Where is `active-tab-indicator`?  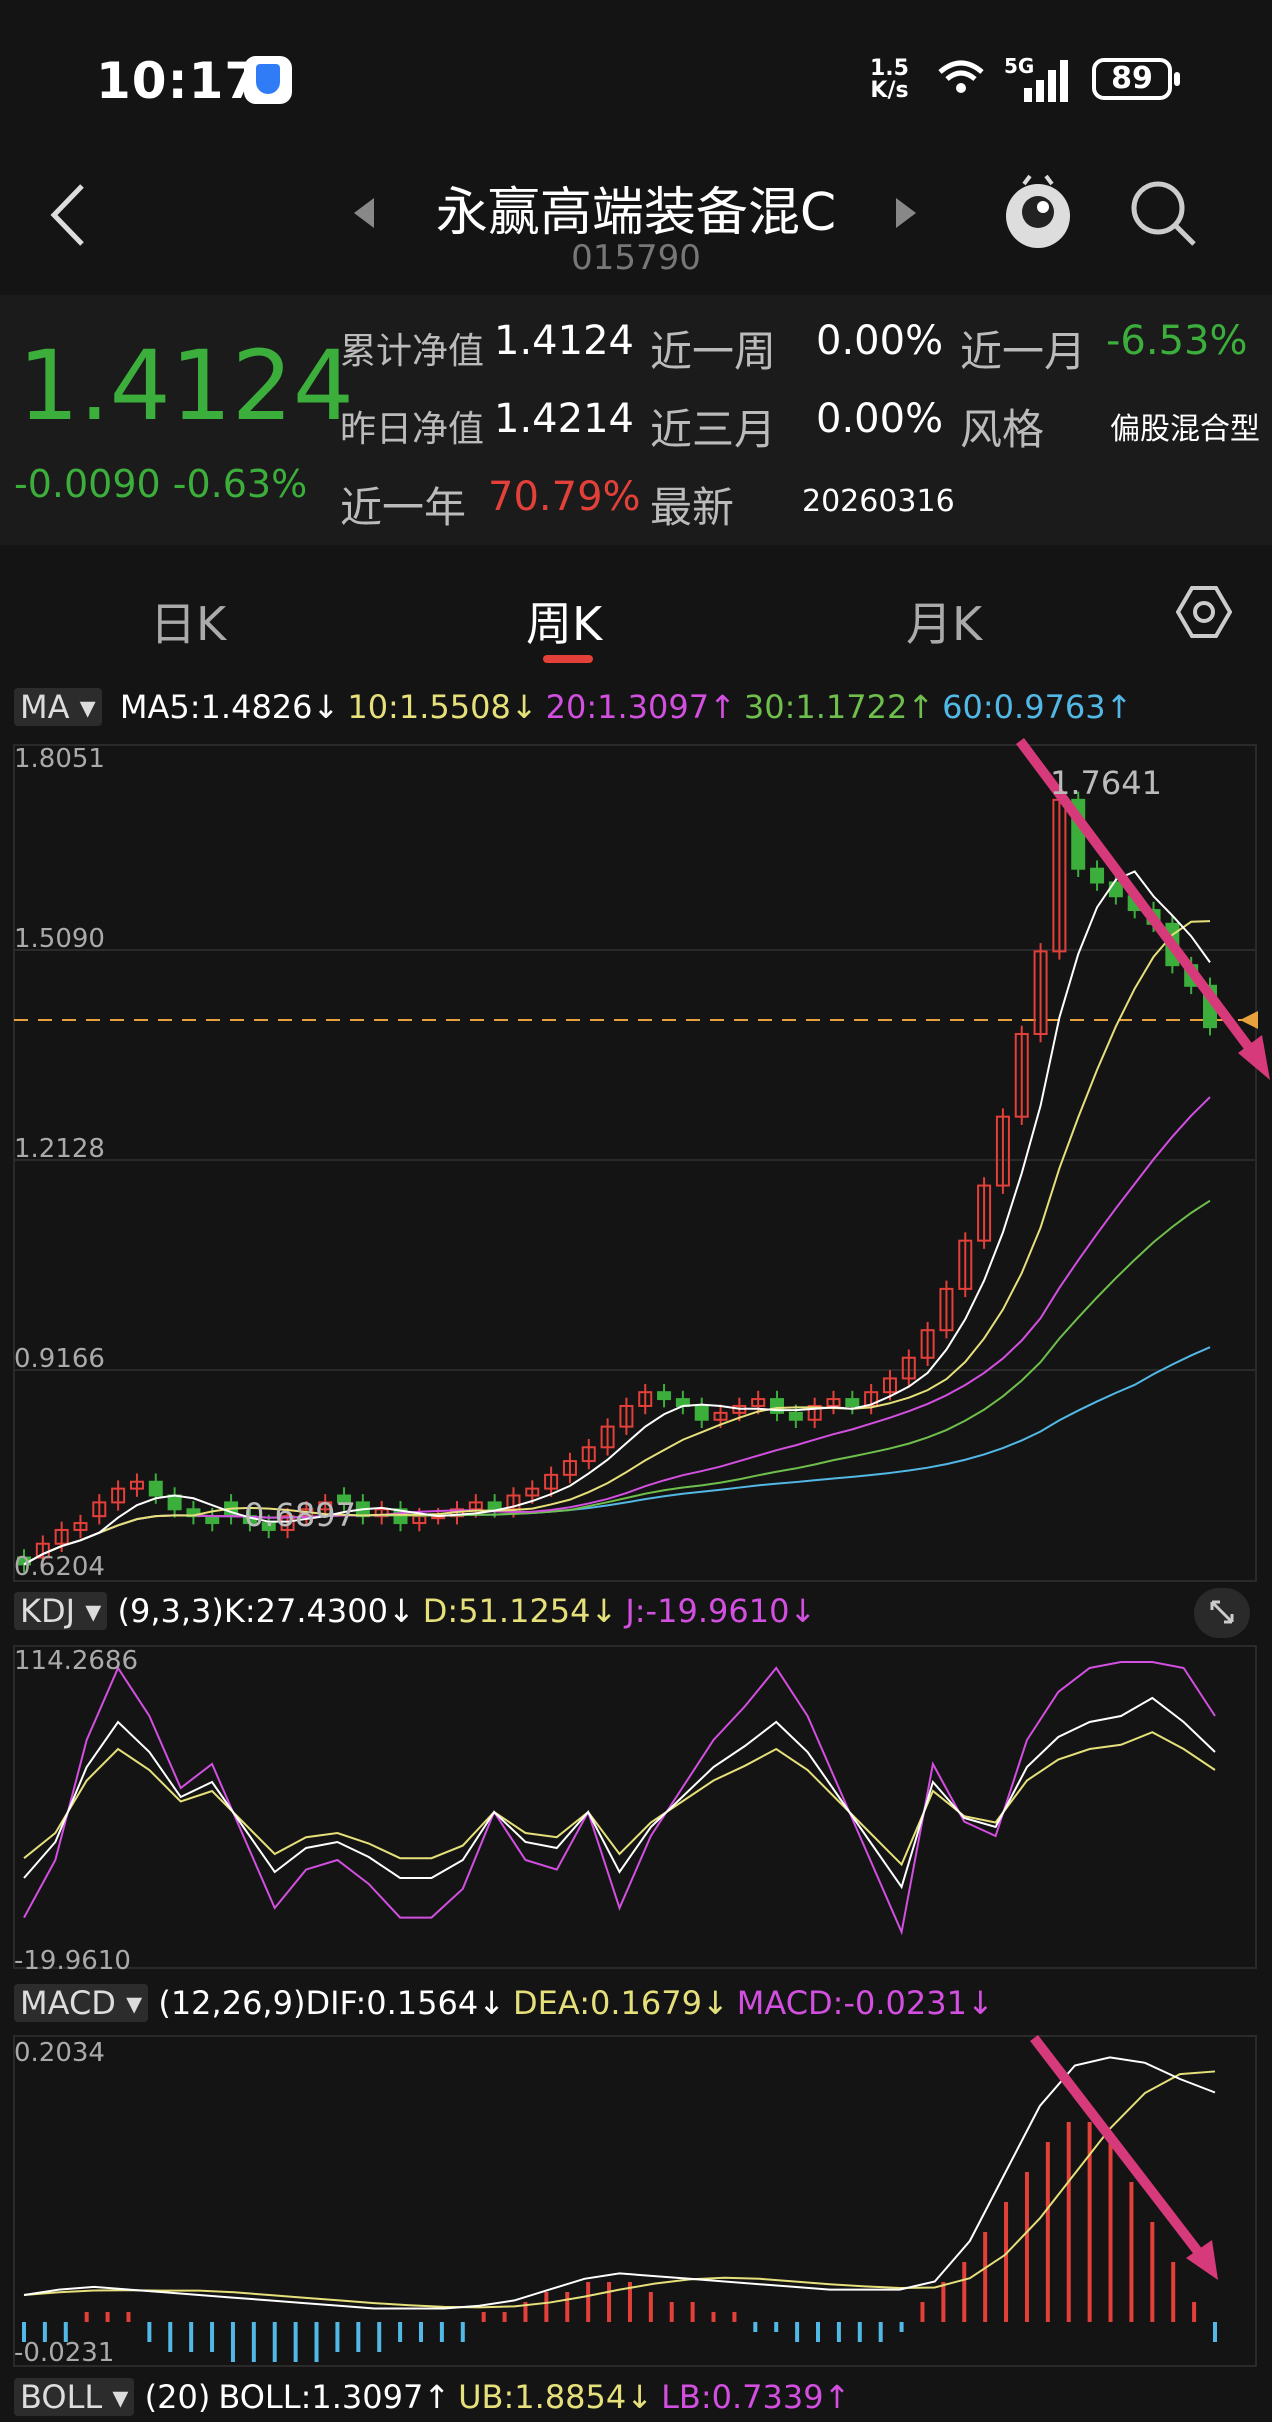
active-tab-indicator is located at coordinates (568, 659).